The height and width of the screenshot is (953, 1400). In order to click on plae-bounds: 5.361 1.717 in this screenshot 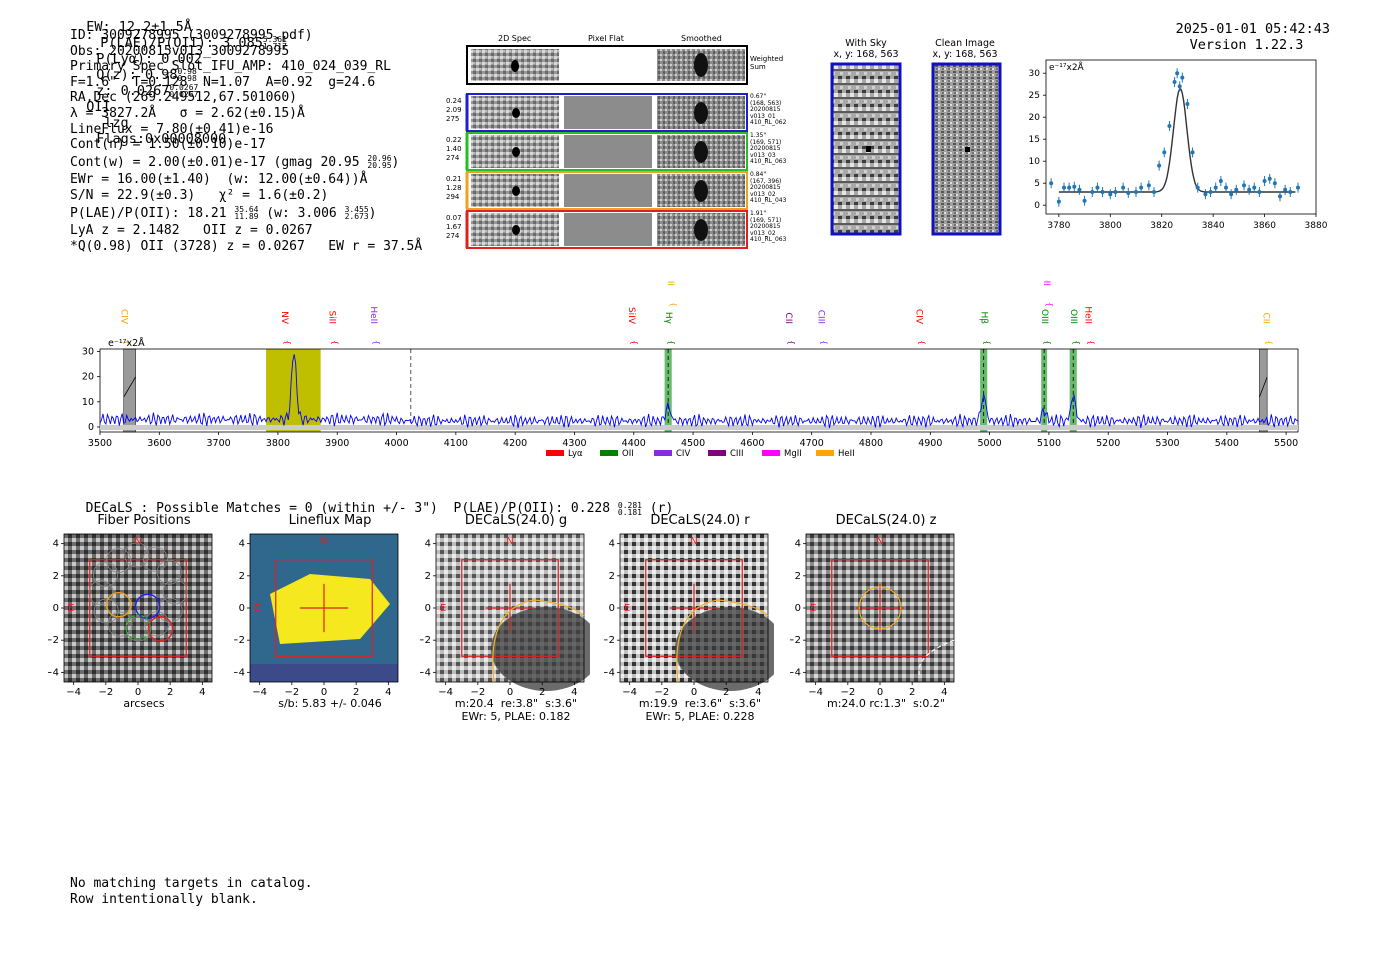, I will do `click(274, 43)`.